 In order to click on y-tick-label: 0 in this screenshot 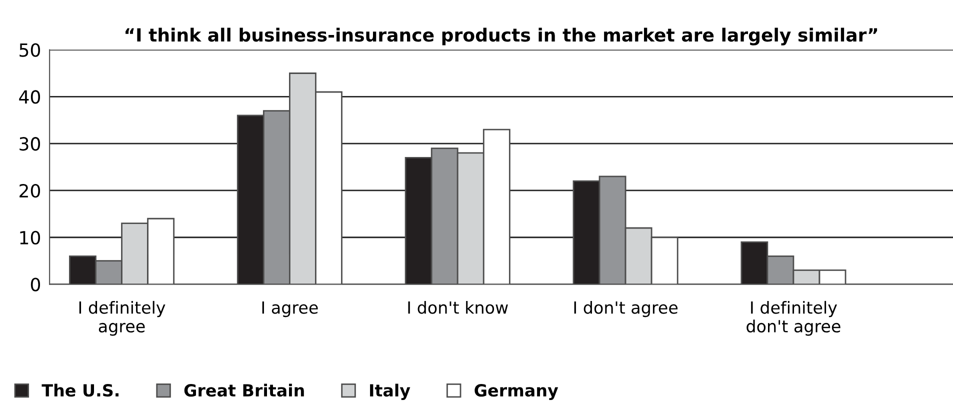, I will do `click(35, 285)`.